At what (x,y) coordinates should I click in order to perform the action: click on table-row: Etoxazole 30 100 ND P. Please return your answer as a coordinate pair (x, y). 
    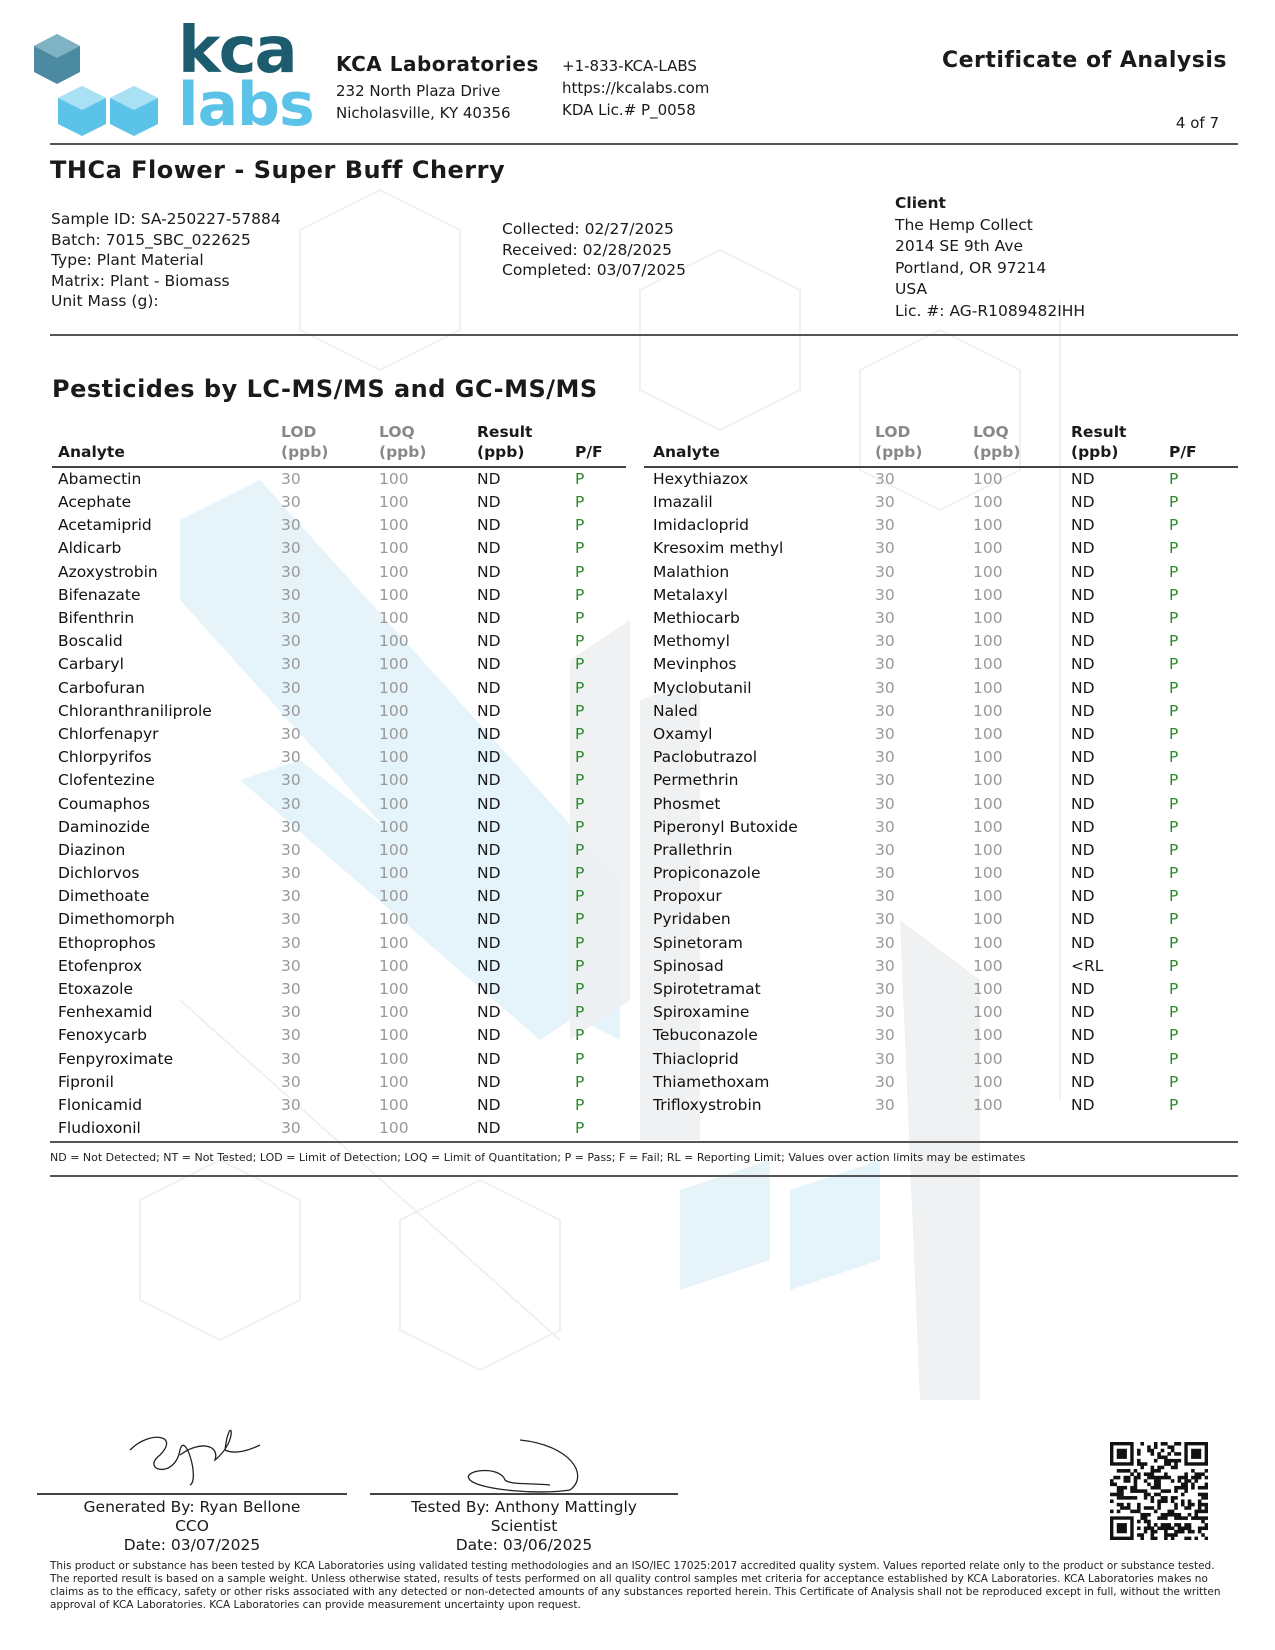
    Looking at the image, I should click on (339, 989).